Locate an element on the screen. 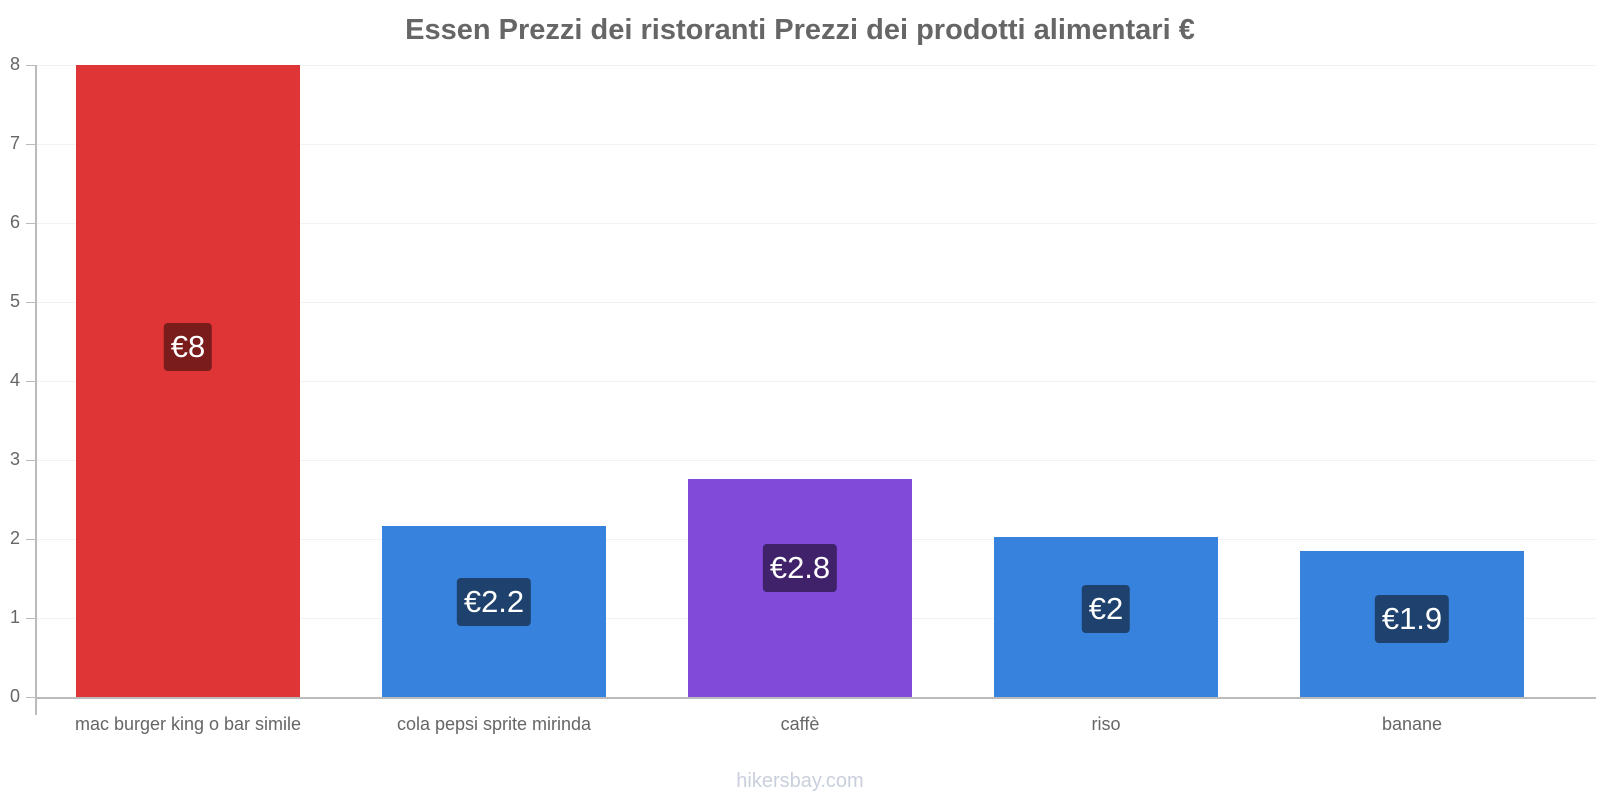 The width and height of the screenshot is (1600, 800). bar: €2 is located at coordinates (1106, 616).